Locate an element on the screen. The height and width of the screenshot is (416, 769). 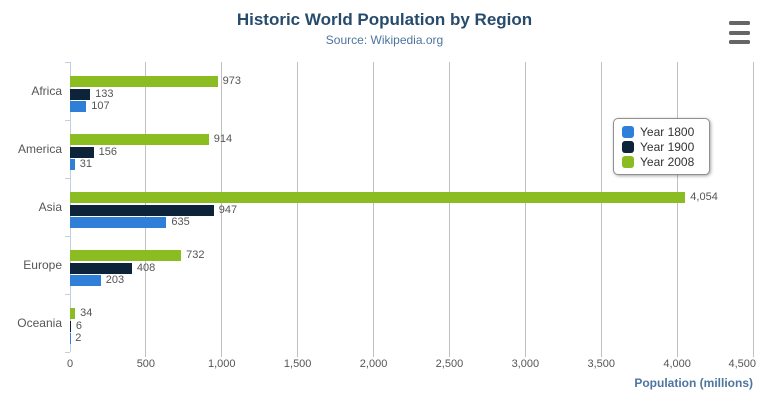
bar-america-year-2008 is located at coordinates (139, 139).